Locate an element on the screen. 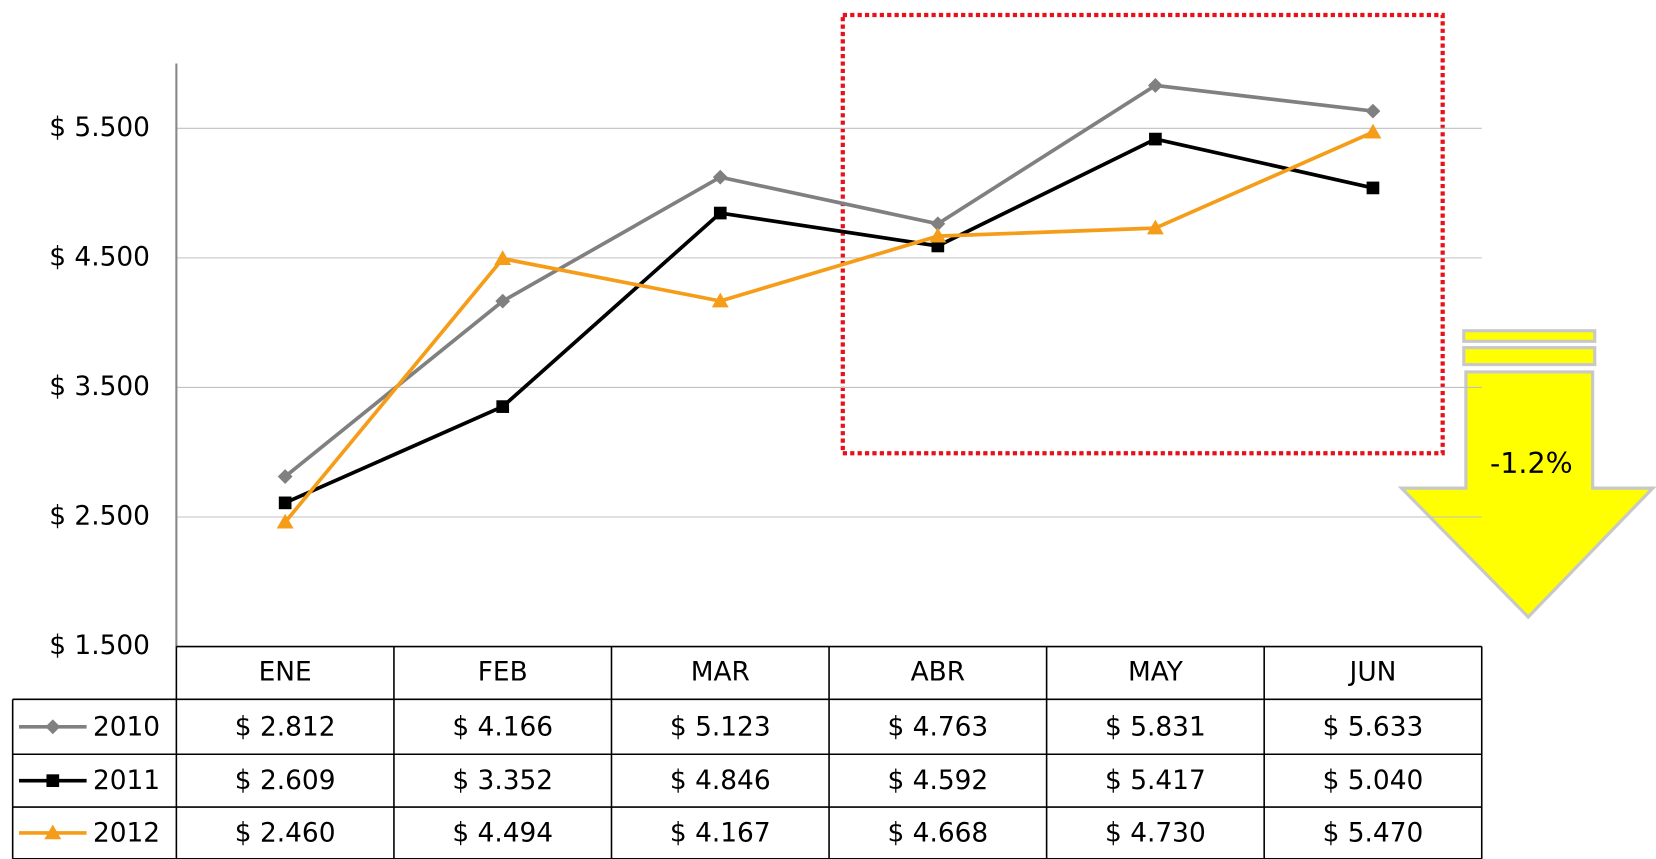 The width and height of the screenshot is (1656, 859). y-tick-label: $ 1.500 is located at coordinates (99, 645).